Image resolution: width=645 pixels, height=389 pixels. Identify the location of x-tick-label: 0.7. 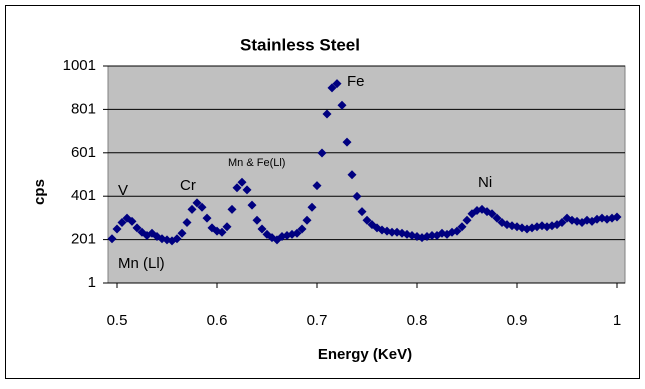
(317, 320).